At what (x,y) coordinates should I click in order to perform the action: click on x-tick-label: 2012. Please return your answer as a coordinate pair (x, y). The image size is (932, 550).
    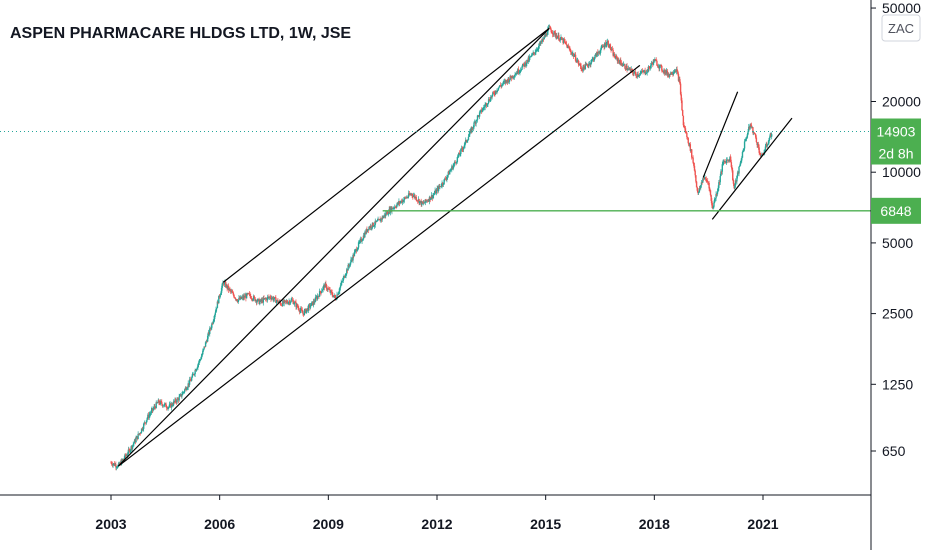
    Looking at the image, I should click on (436, 524).